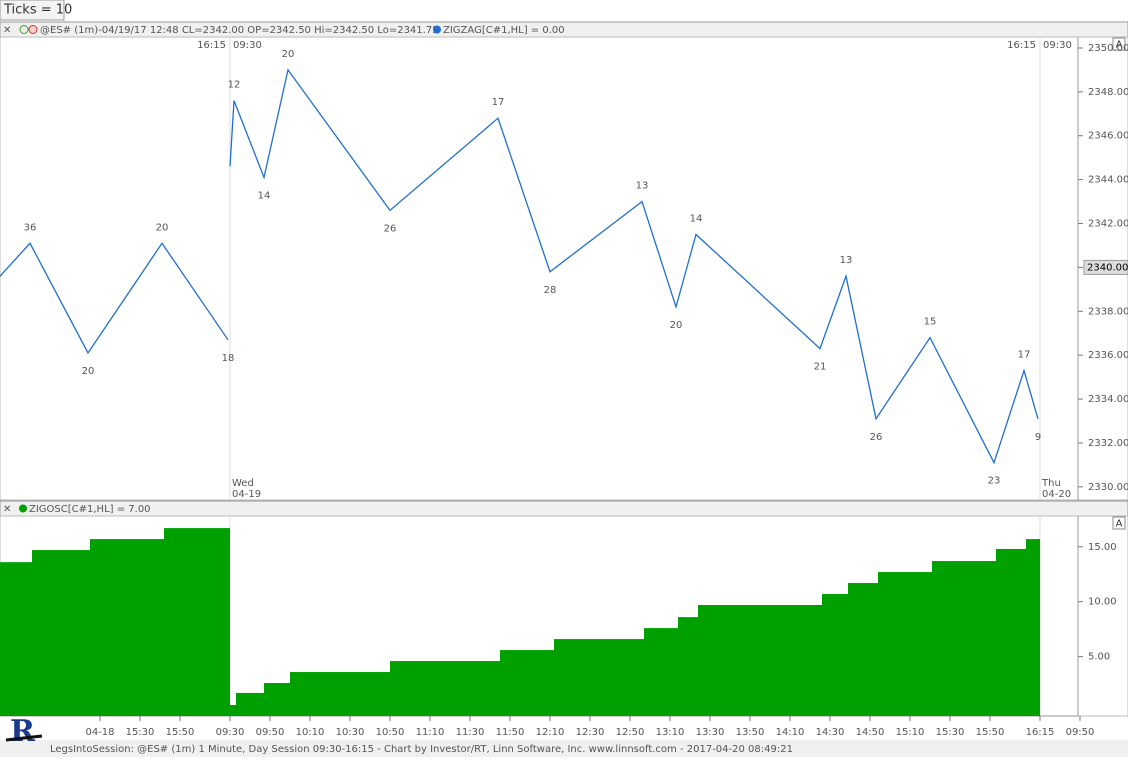 The height and width of the screenshot is (761, 1128). Describe the element at coordinates (510, 732) in the screenshot. I see `x-tick-label: 11:50` at that location.